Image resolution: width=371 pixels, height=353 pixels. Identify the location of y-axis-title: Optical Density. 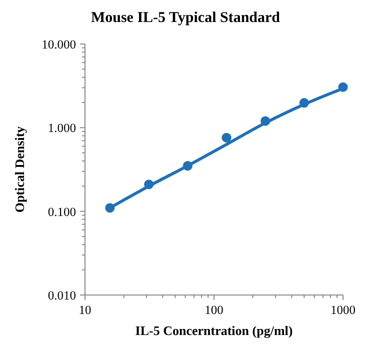
(19, 169).